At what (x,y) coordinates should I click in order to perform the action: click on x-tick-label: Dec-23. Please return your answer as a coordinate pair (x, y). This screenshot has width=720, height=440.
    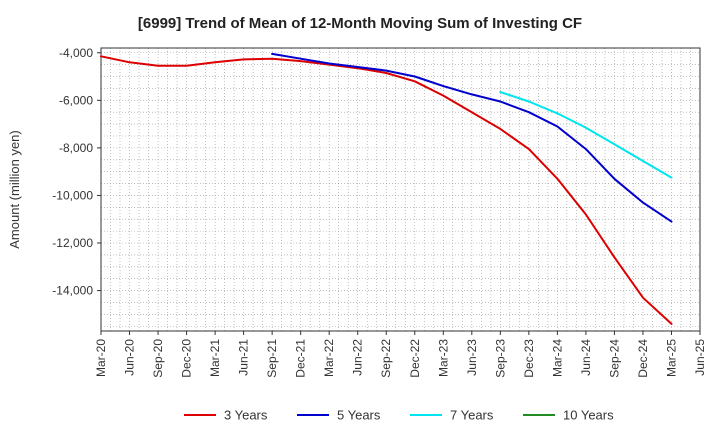
    Looking at the image, I should click on (529, 358).